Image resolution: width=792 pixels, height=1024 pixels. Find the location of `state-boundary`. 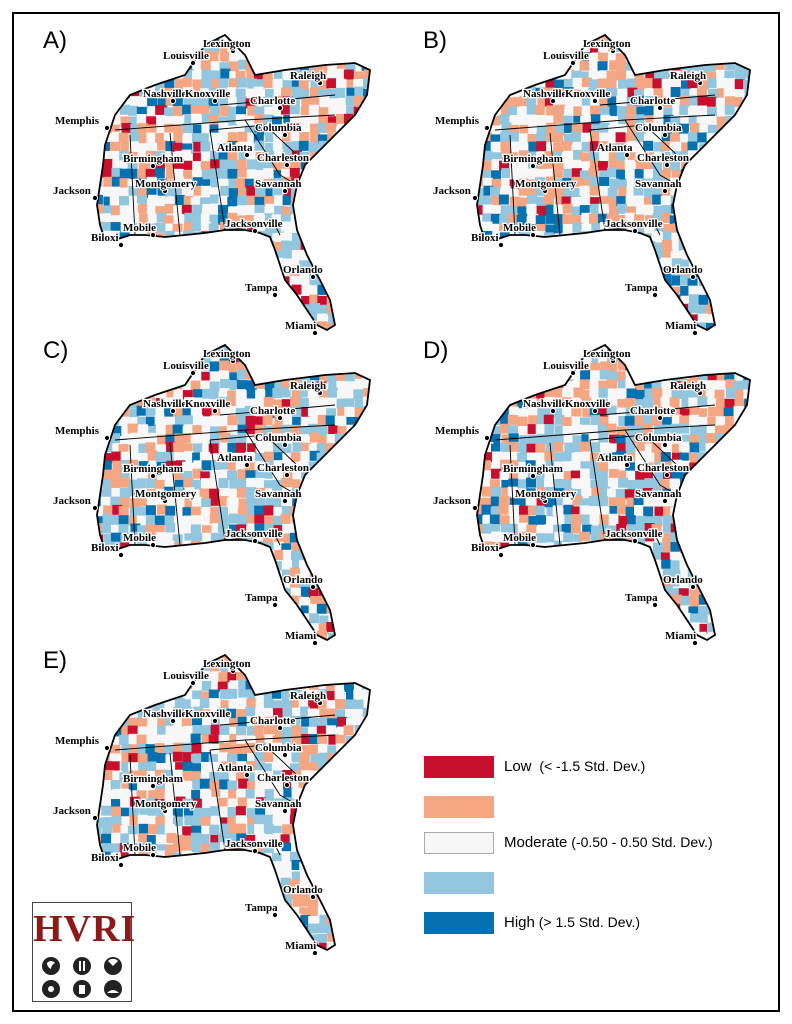

state-boundary is located at coordinates (555, 184).